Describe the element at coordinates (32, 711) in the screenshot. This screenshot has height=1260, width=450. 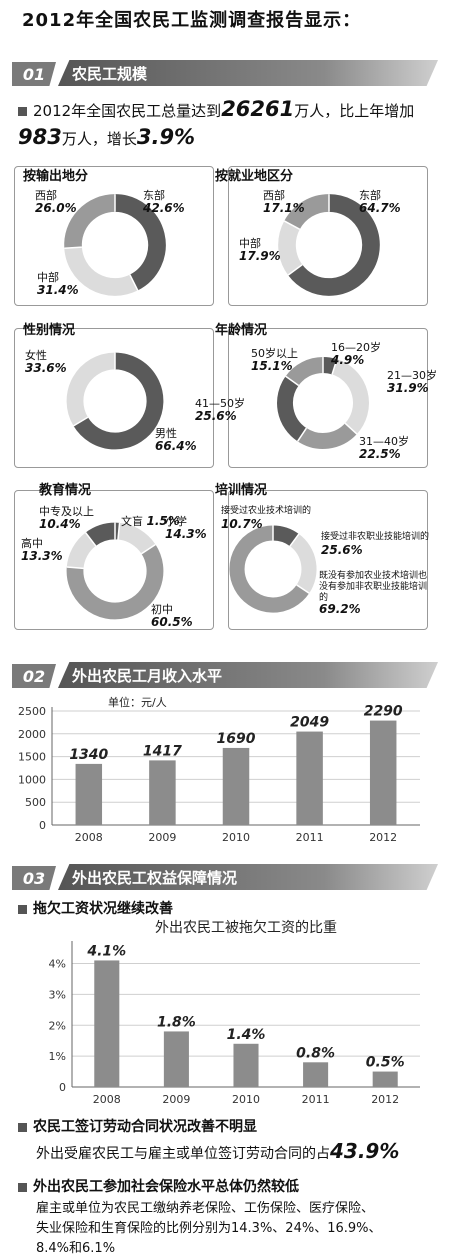
I see `y-tick-label: 2500` at that location.